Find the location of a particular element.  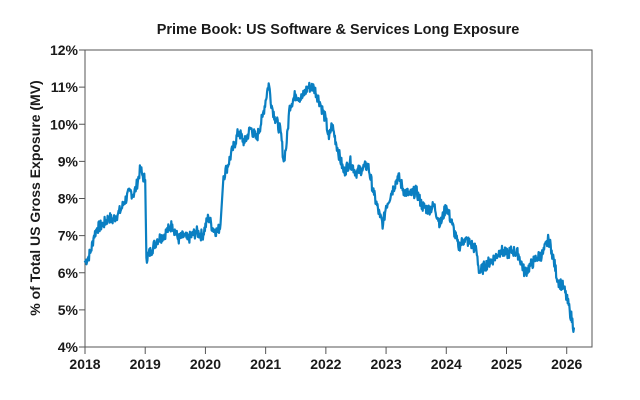

x-tick-label: 2021 is located at coordinates (265, 364).